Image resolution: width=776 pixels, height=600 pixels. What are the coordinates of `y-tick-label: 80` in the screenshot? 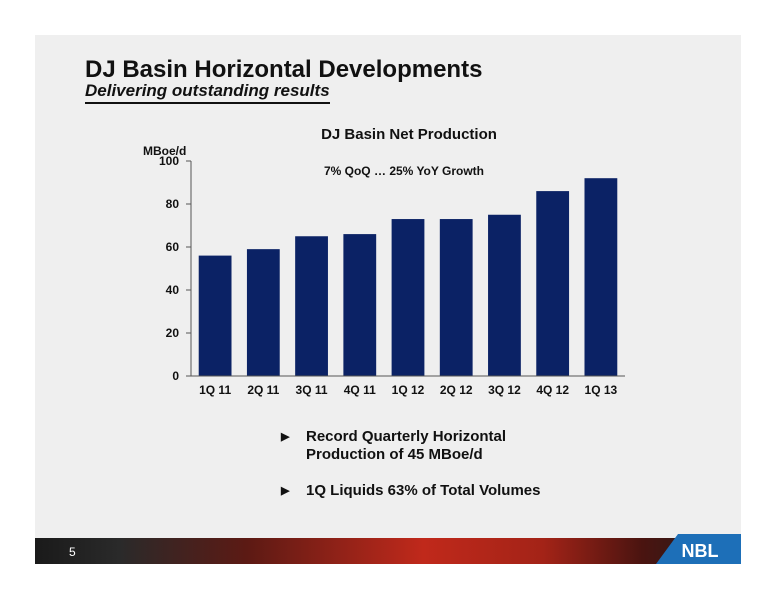 It's located at (173, 204).